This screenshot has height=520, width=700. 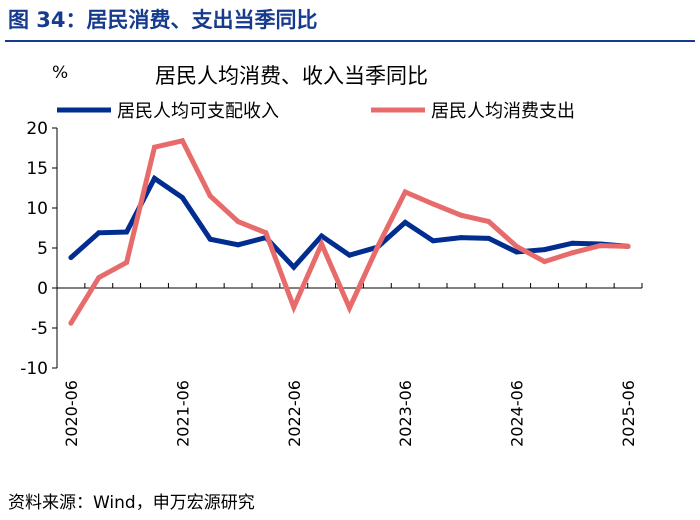 What do you see at coordinates (163, 20) in the screenshot?
I see `figure-header: 图 34：居民消费、支出当季同比` at bounding box center [163, 20].